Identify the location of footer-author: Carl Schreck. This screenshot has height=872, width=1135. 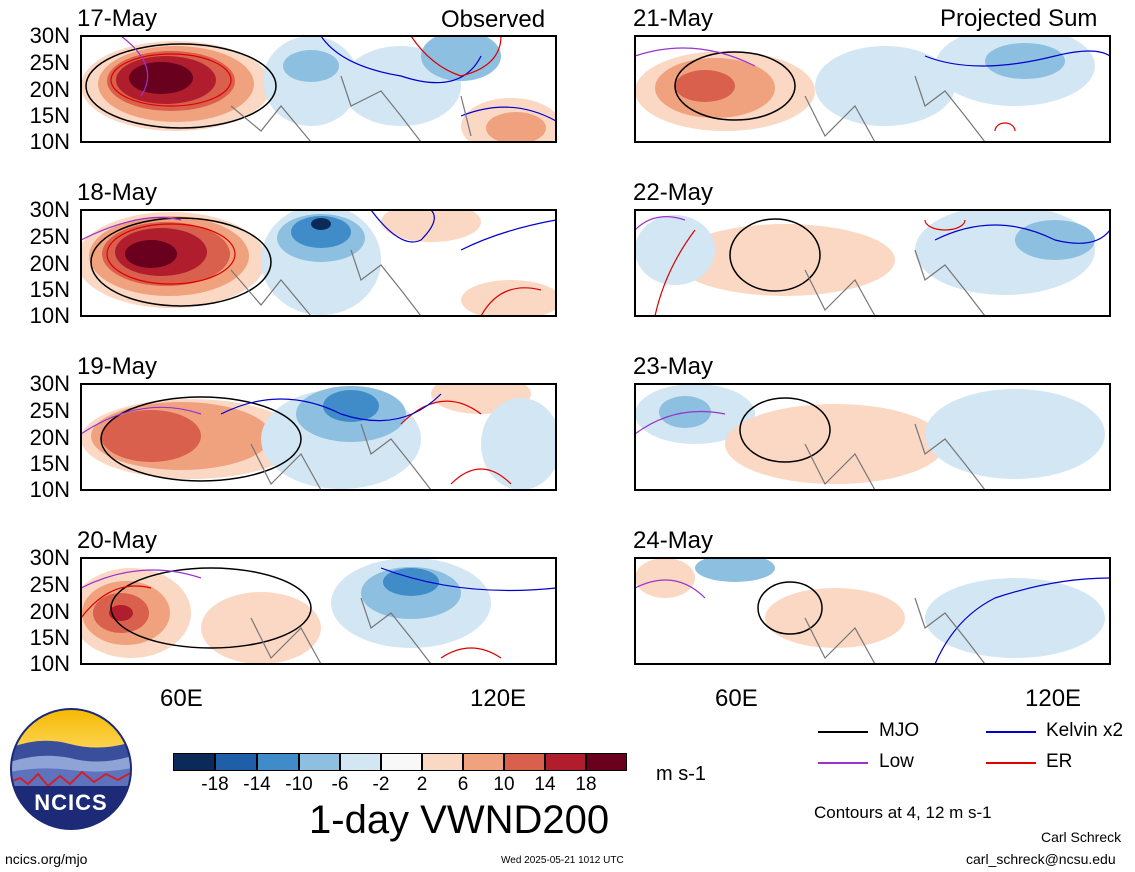
(1081, 837).